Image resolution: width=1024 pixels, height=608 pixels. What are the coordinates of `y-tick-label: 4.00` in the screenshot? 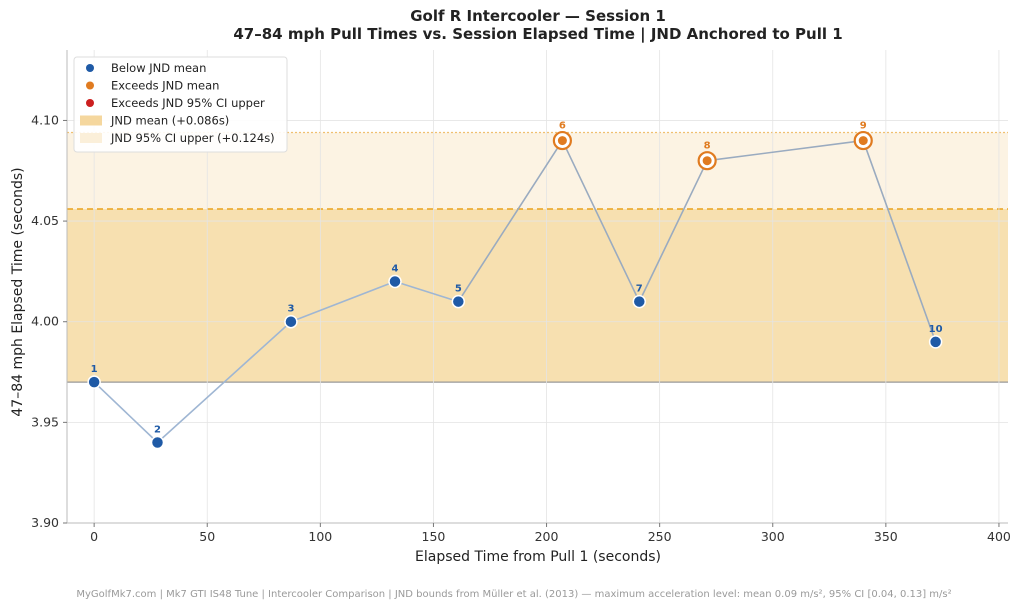 It's located at (45, 321).